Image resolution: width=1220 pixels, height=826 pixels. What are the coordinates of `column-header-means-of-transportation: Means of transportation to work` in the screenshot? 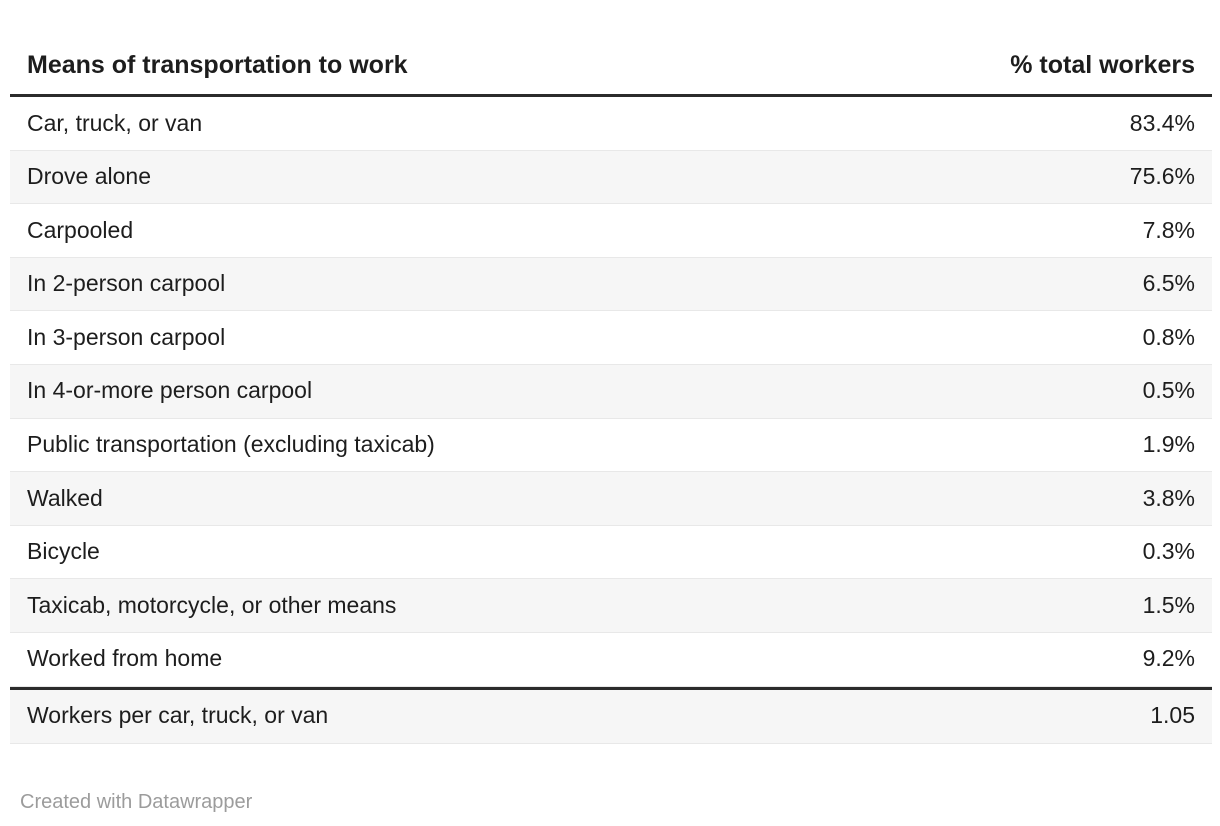 It's located at (217, 65).